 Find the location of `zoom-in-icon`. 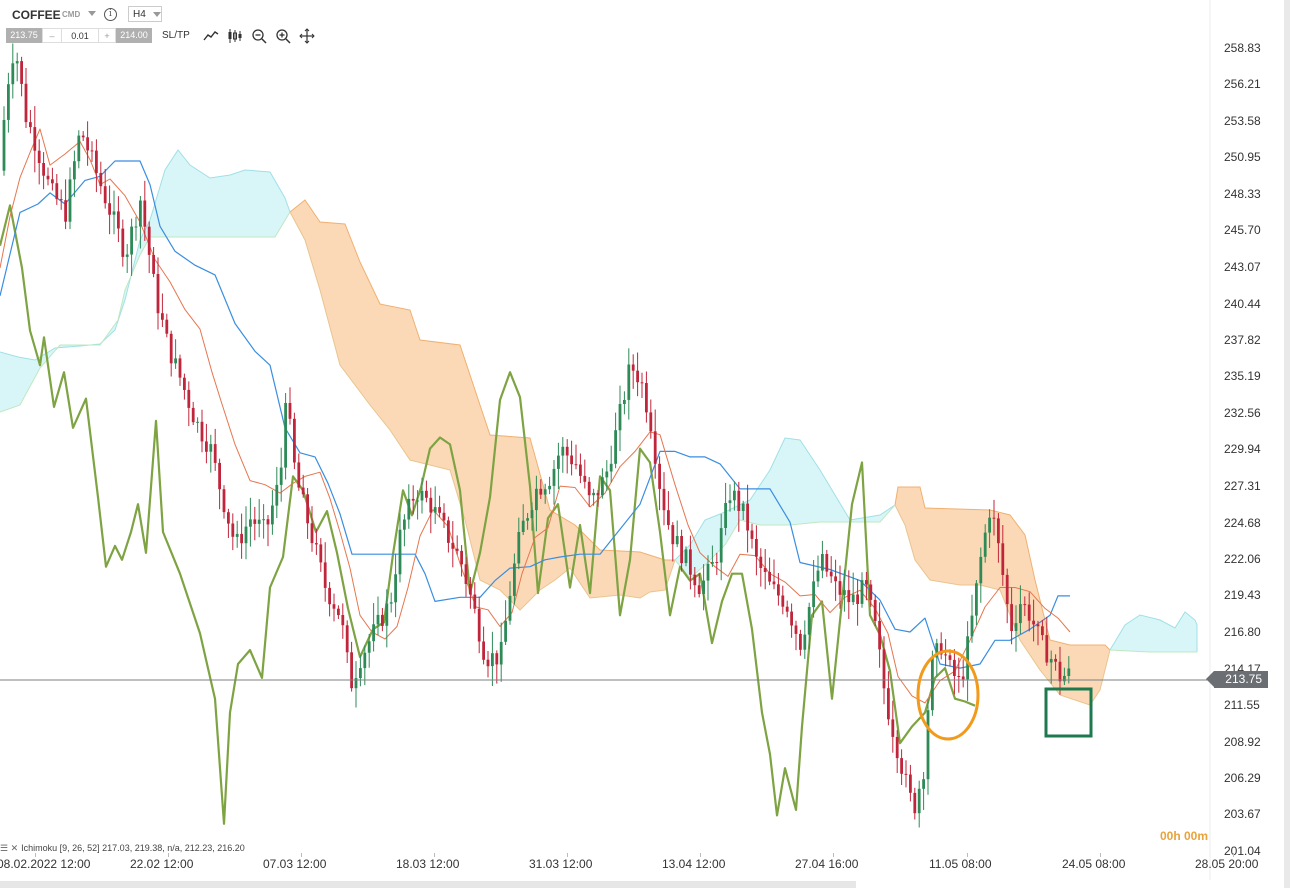

zoom-in-icon is located at coordinates (283, 36).